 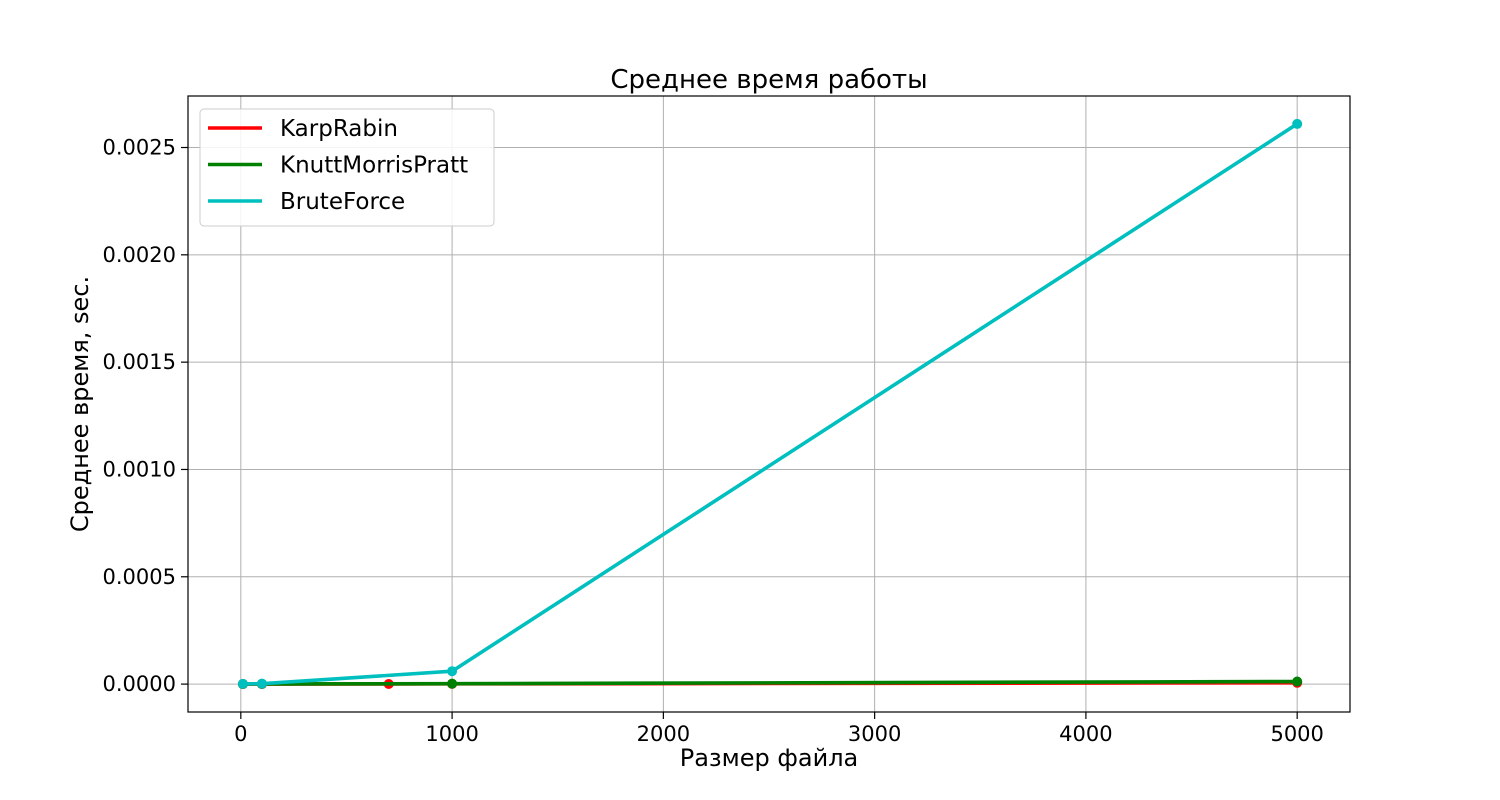 What do you see at coordinates (342, 202) in the screenshot?
I see `legend-label: BruteForce` at bounding box center [342, 202].